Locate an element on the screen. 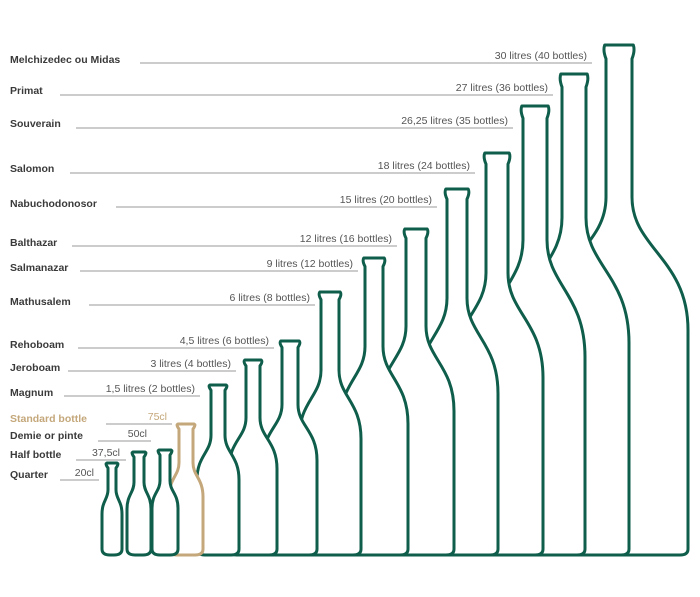 The height and width of the screenshot is (597, 700). bottle-volume-jeroboam: 3 litres (4 bottles) is located at coordinates (190, 364).